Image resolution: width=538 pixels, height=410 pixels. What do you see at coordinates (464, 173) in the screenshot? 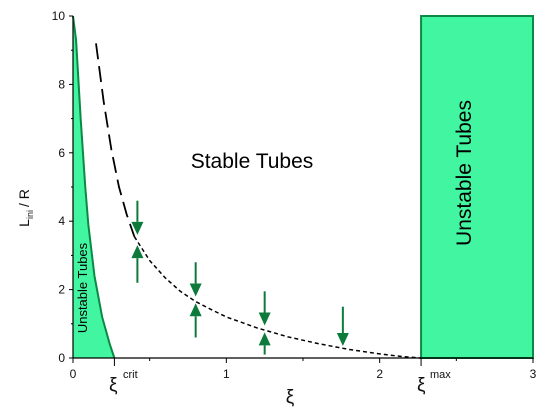
I see `right-unstable-label: Unstable Tubes` at bounding box center [464, 173].